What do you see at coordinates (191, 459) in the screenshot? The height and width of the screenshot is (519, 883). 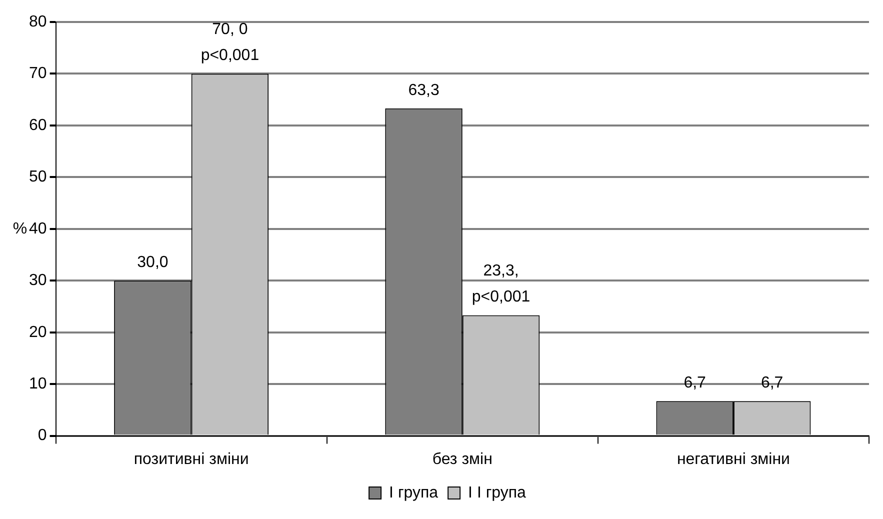 I see `x-tick-label: позитивні зміни` at bounding box center [191, 459].